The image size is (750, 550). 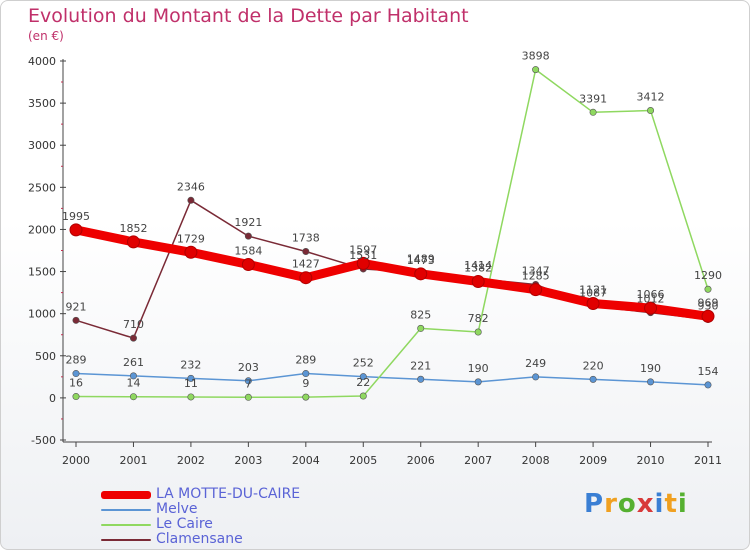 What do you see at coordinates (43, 440) in the screenshot?
I see `y-tick-label: -500` at bounding box center [43, 440].